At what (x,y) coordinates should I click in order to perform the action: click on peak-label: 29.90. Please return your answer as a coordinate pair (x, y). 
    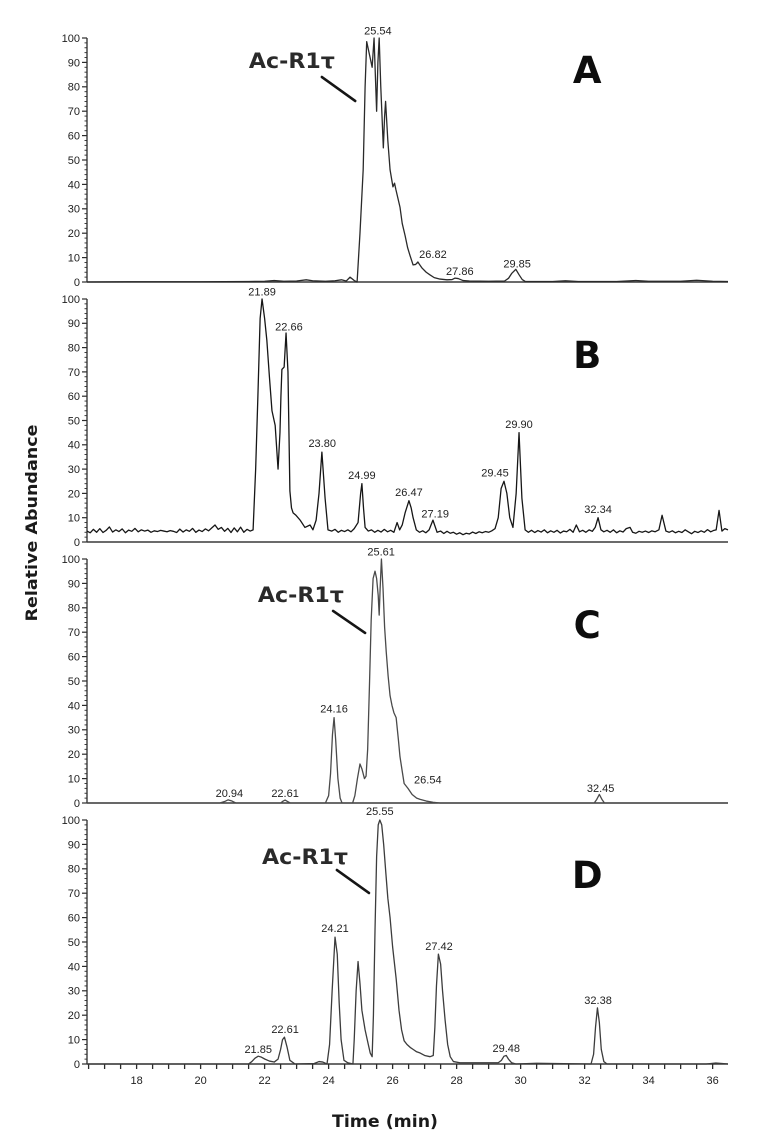
    Looking at the image, I should click on (519, 425).